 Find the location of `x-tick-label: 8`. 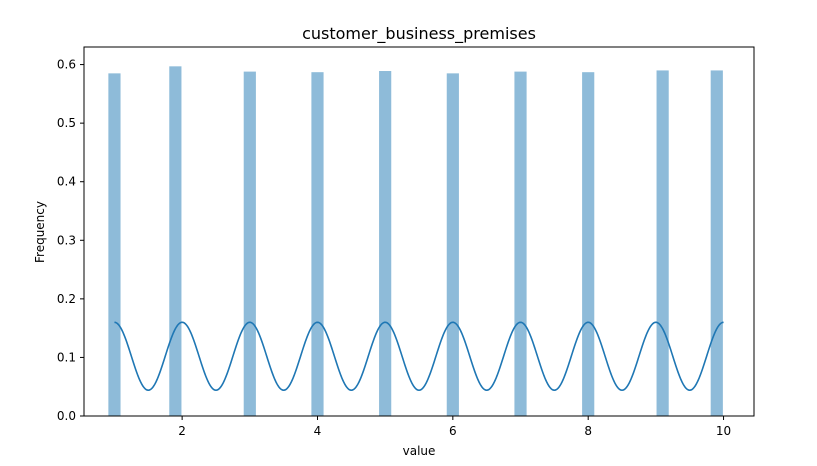

x-tick-label: 8 is located at coordinates (588, 431).